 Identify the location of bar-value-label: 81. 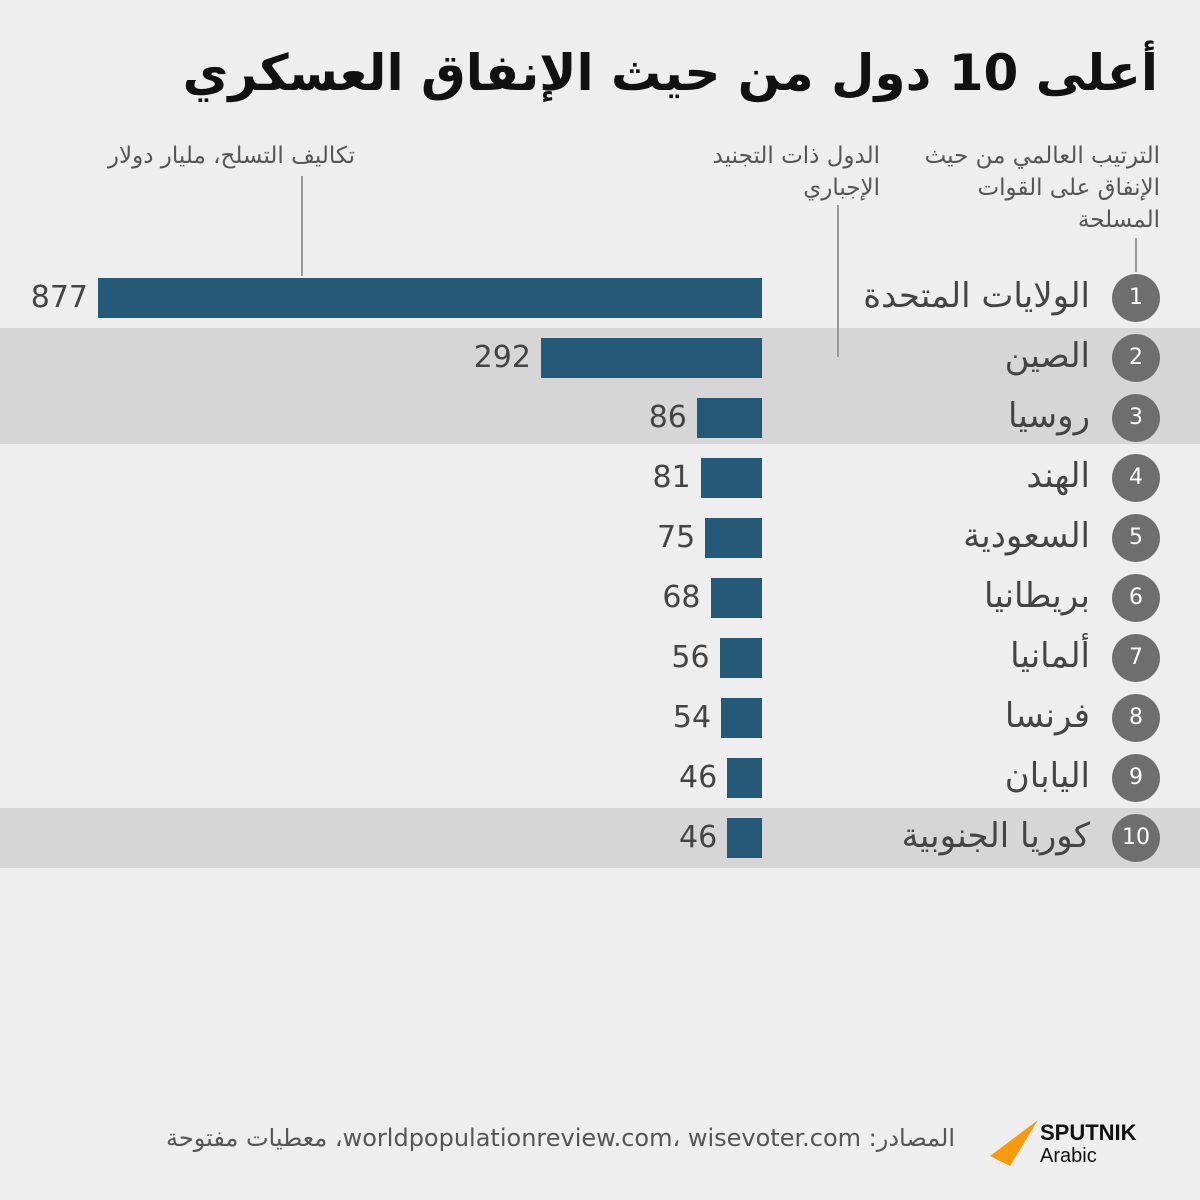
(671, 477).